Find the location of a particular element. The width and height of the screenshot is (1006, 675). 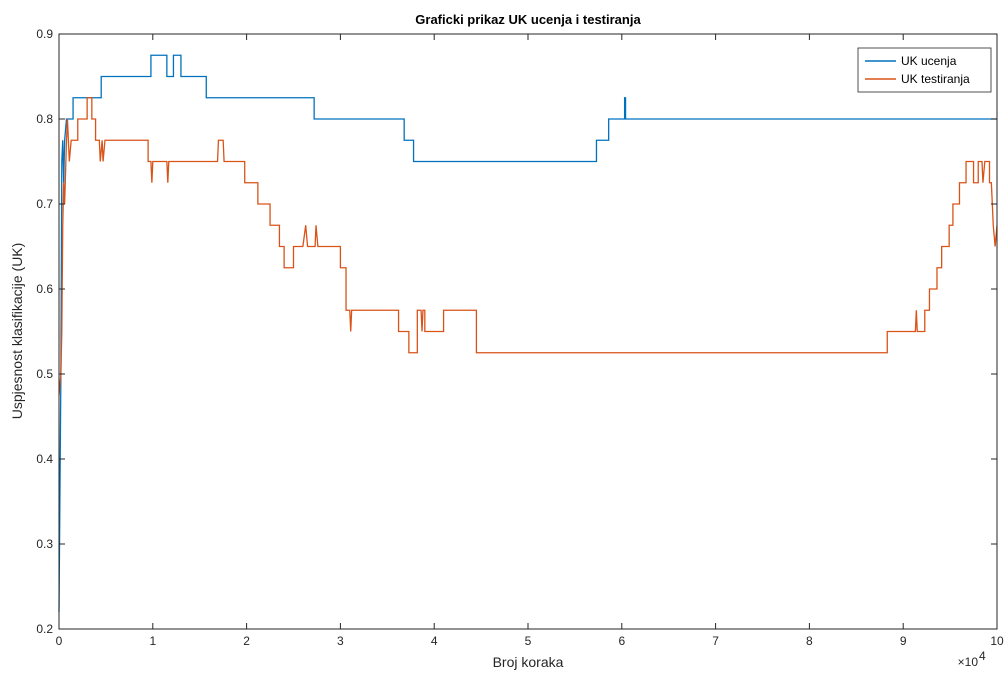

x-tick-label: 7 is located at coordinates (715, 641).